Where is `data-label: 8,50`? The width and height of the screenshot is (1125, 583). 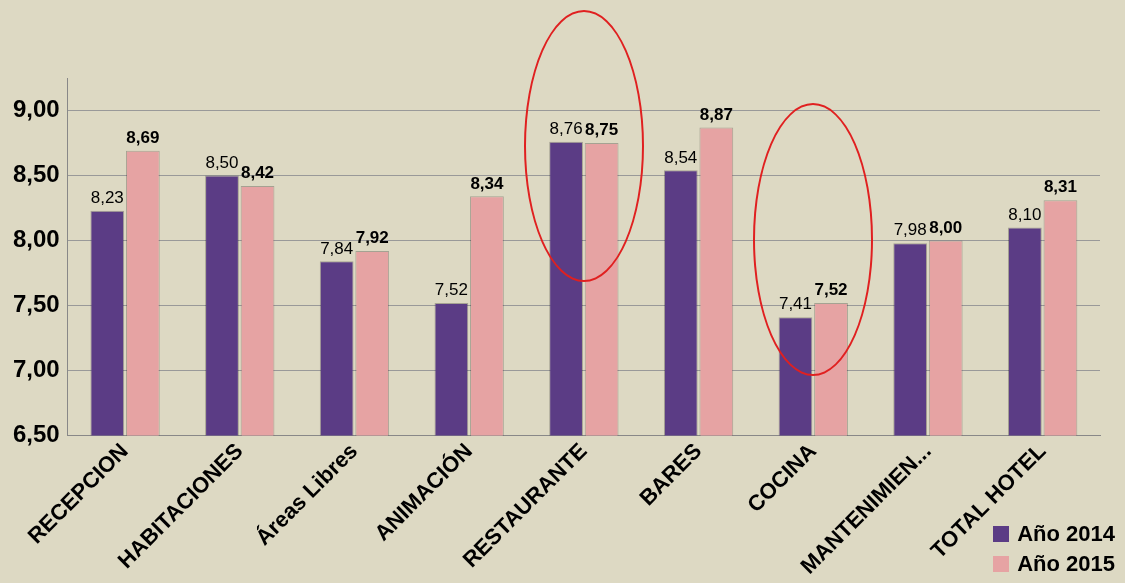 data-label: 8,50 is located at coordinates (222, 162).